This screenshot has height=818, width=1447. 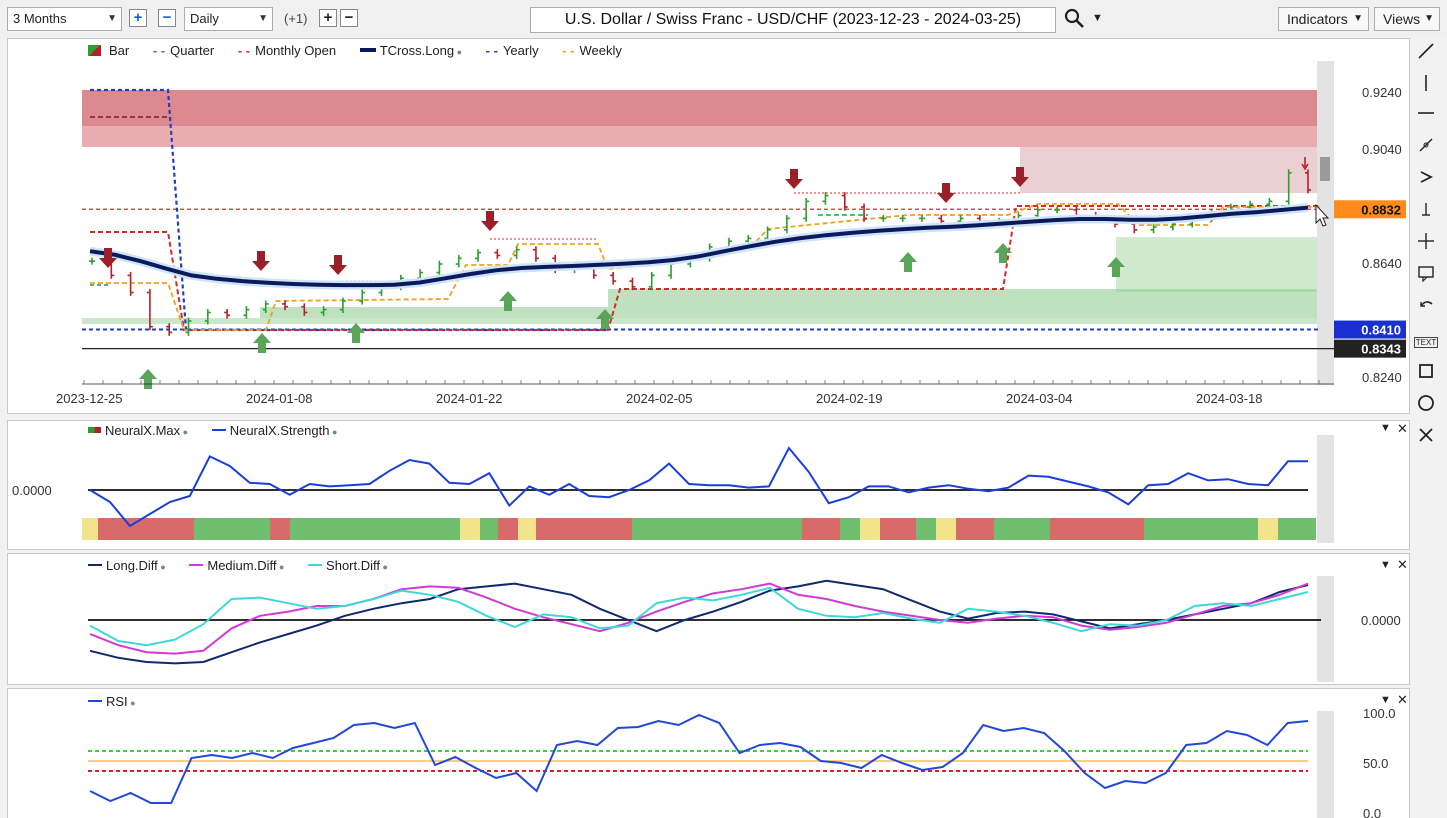 I want to click on weekly-swatch-icon: - -, so click(x=568, y=50).